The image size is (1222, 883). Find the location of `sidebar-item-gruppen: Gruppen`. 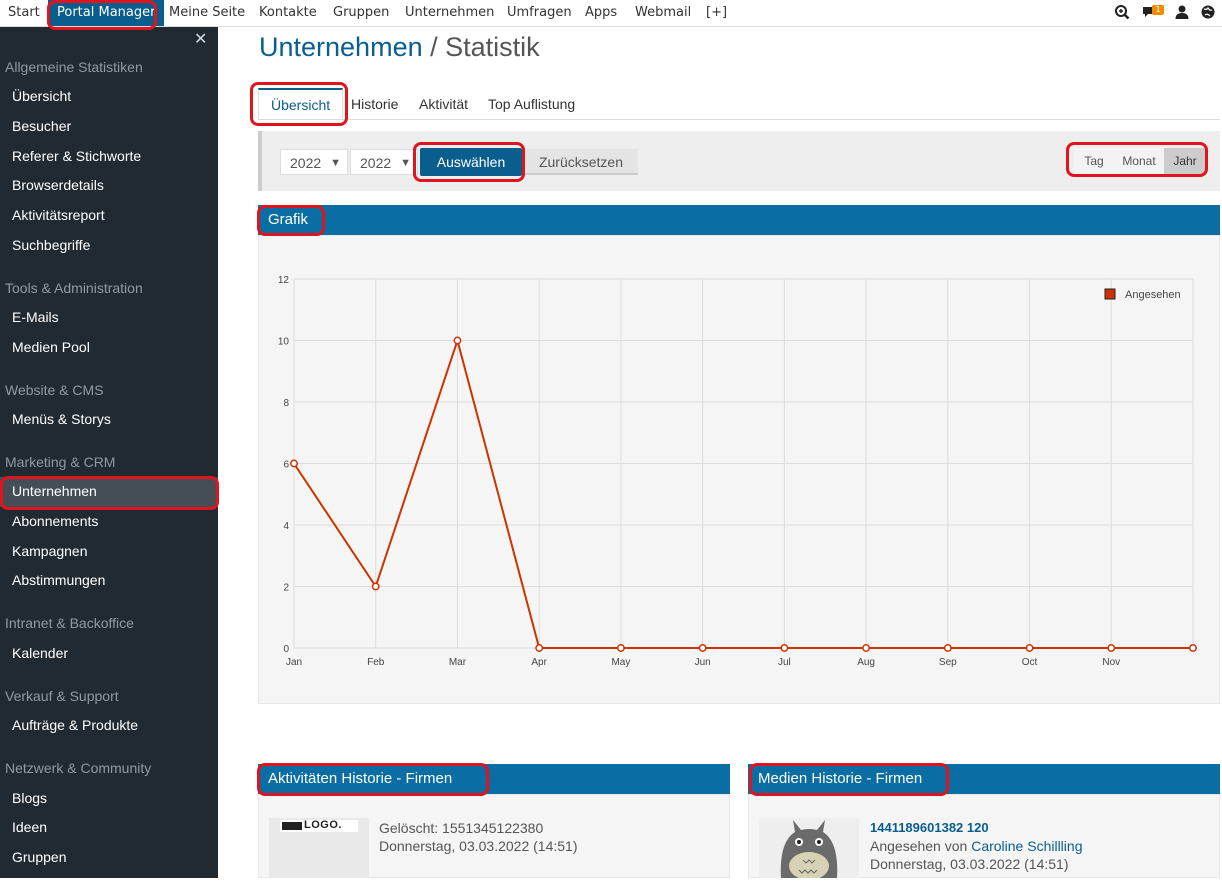

sidebar-item-gruppen: Gruppen is located at coordinates (39, 857).